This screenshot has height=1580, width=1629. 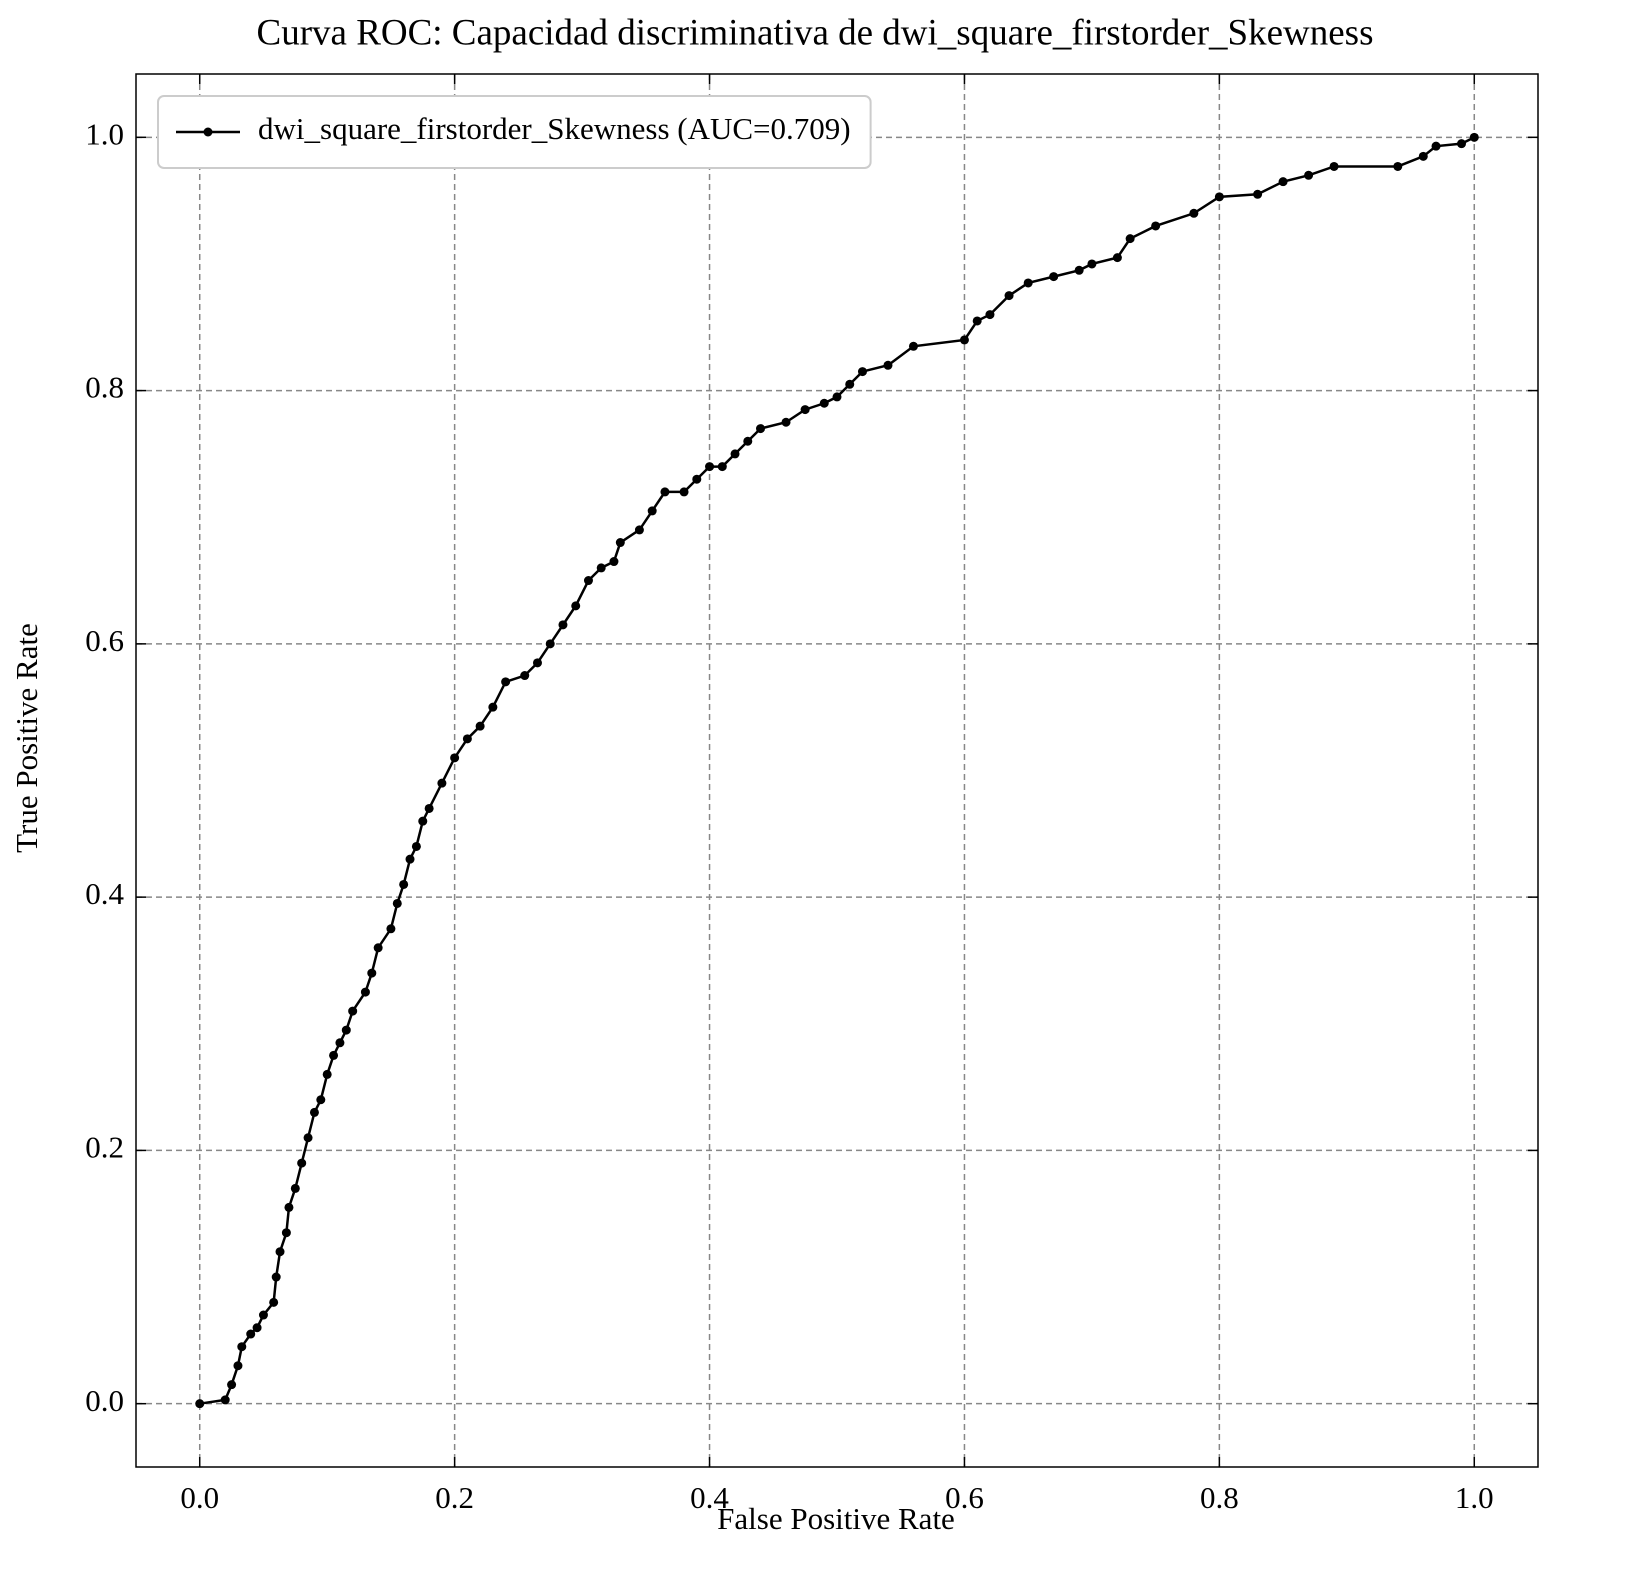 What do you see at coordinates (199, 1497) in the screenshot?
I see `x-tick-label: 0.0` at bounding box center [199, 1497].